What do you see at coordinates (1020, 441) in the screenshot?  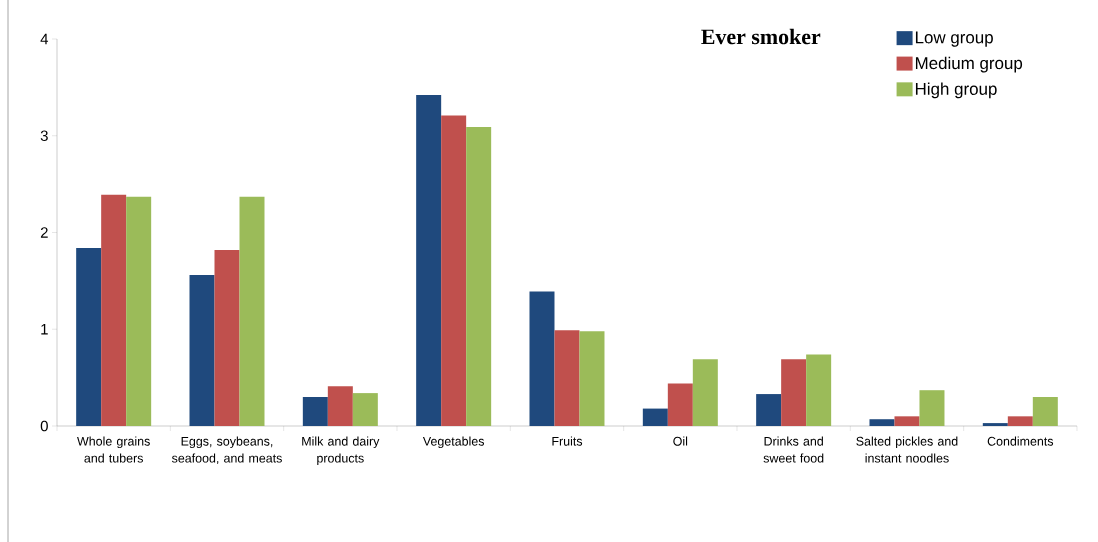 I see `x-tick-label: Condiments` at bounding box center [1020, 441].